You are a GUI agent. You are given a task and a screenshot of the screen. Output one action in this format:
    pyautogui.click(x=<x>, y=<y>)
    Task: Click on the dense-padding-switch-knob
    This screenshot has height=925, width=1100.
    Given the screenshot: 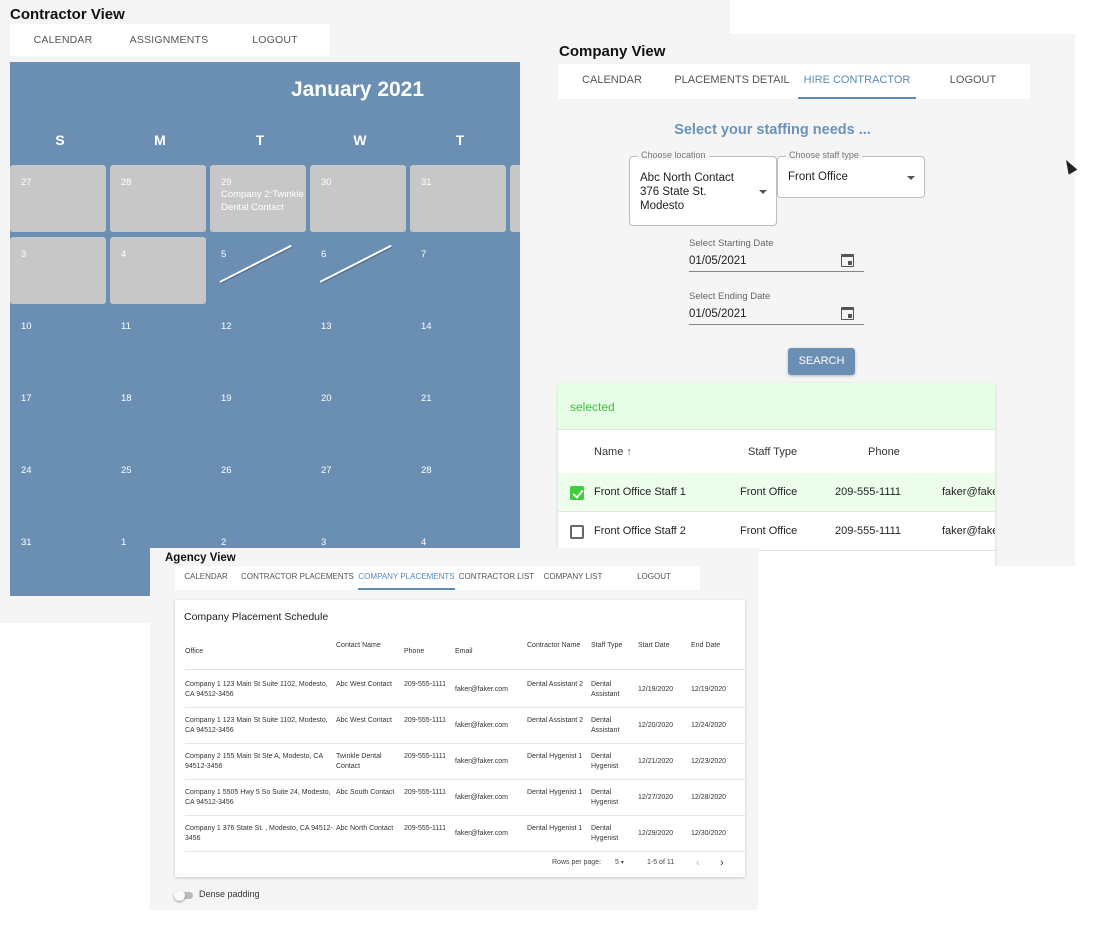 What is the action you would take?
    pyautogui.click(x=179, y=895)
    